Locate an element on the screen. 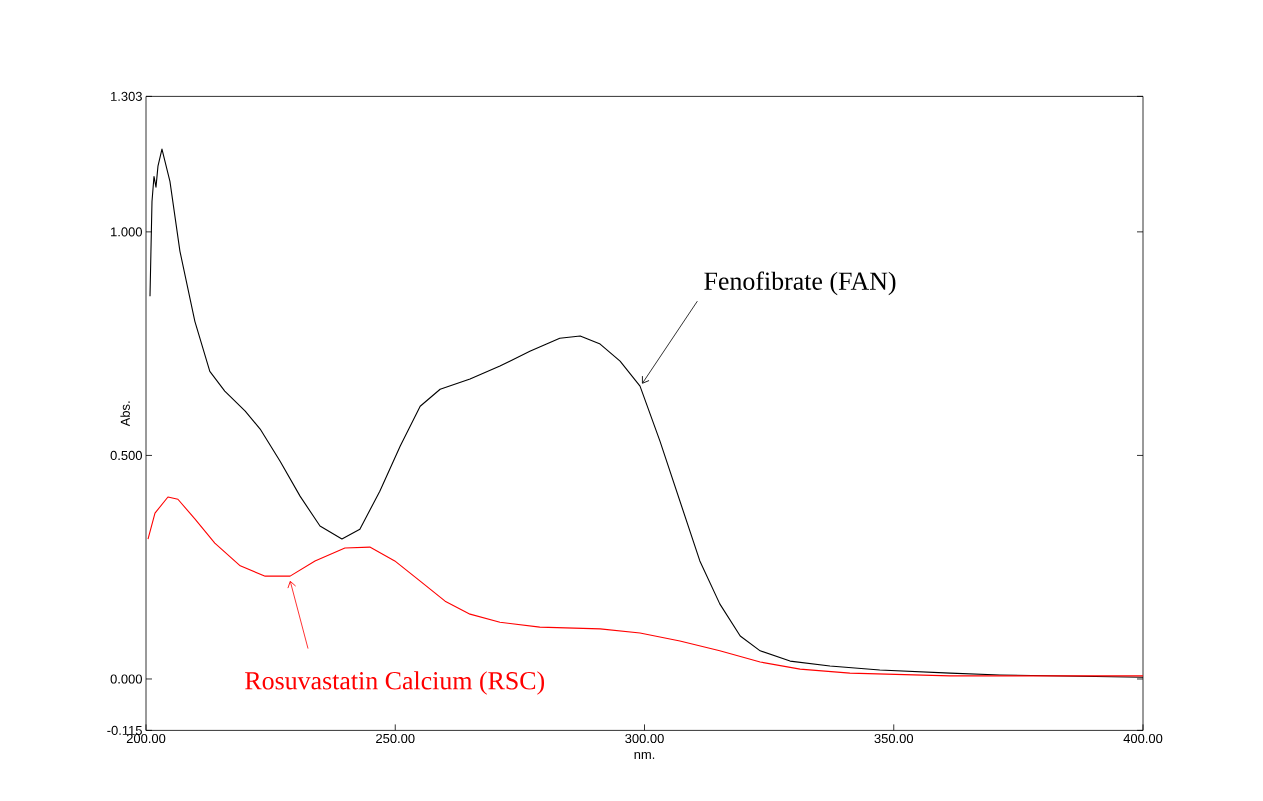 The height and width of the screenshot is (801, 1263). y-tick-label: 0.000 is located at coordinates (126, 679).